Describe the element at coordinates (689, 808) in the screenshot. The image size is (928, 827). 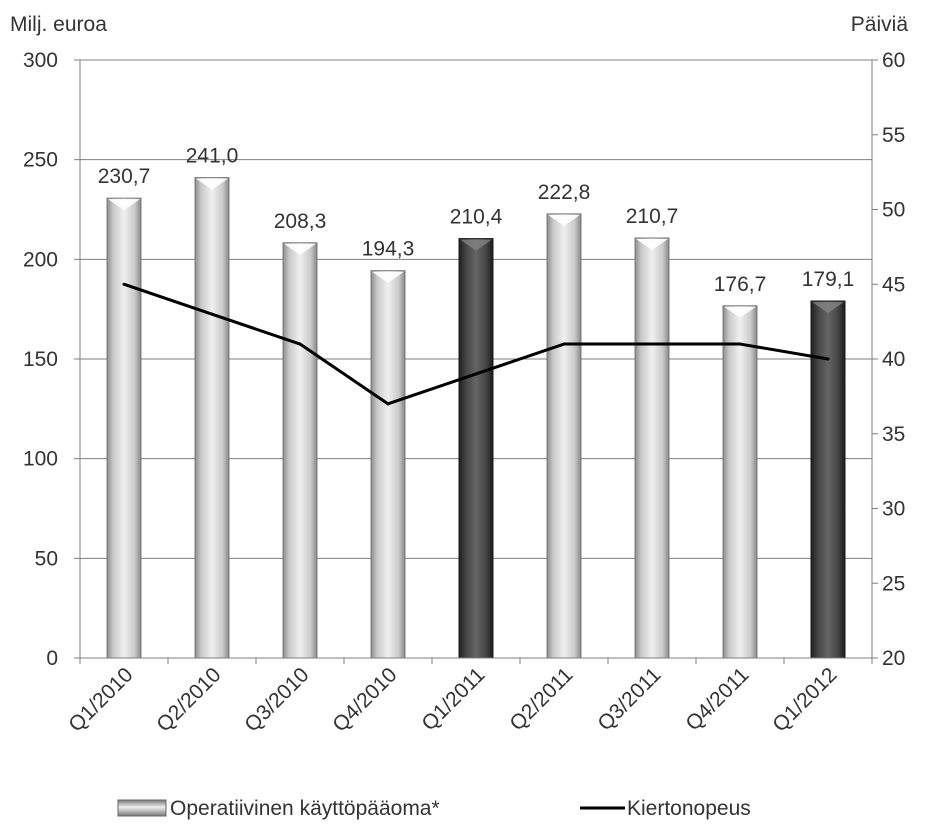
I see `legend-line-label: Kiertonopeus` at that location.